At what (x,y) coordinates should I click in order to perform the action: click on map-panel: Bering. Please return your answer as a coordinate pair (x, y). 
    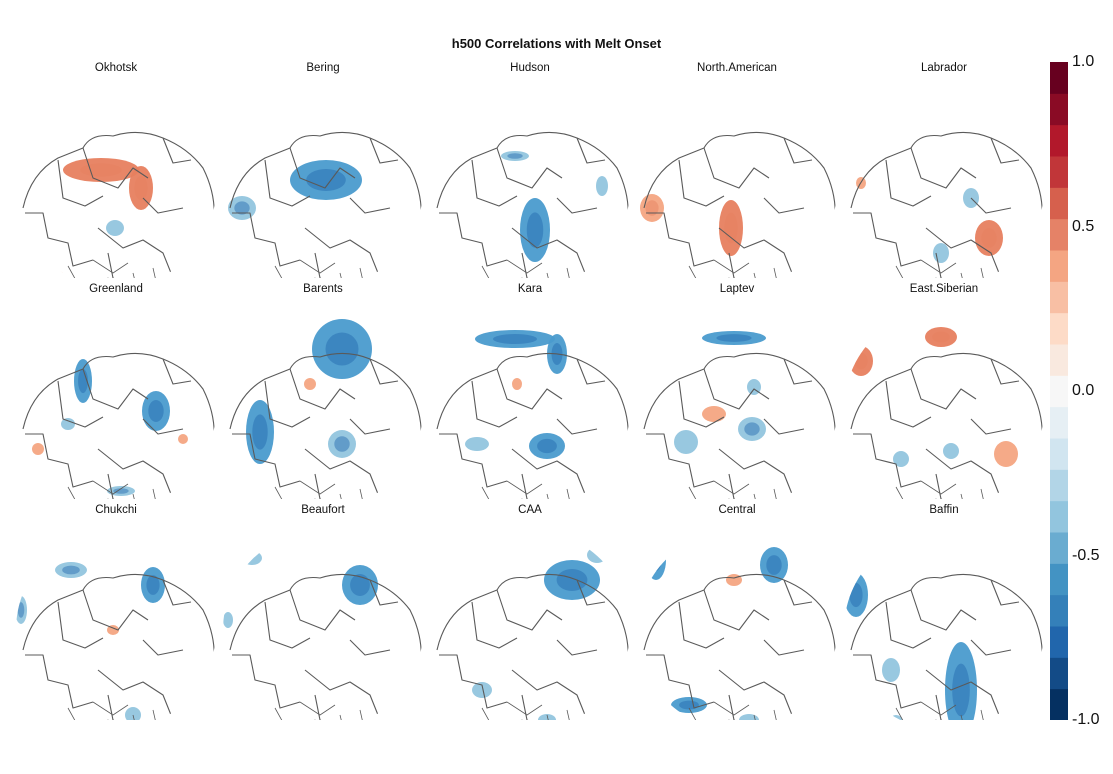
    Looking at the image, I should click on (323, 172).